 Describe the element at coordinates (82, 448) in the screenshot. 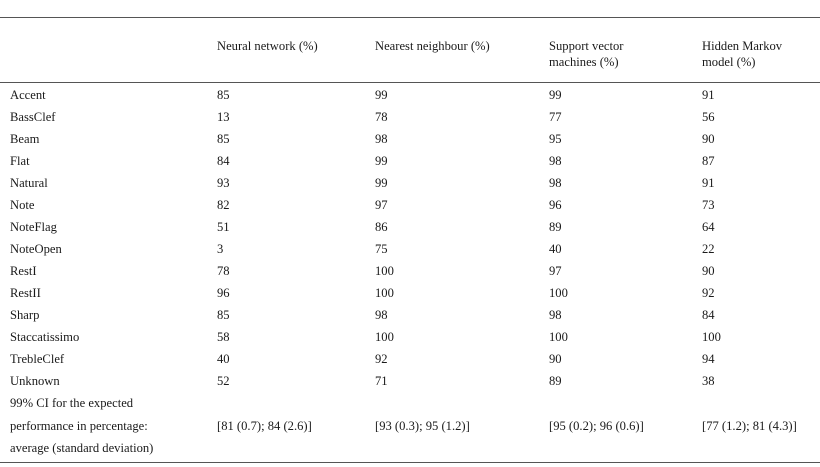

I see `ci-label-line3: average (standard deviation)` at that location.